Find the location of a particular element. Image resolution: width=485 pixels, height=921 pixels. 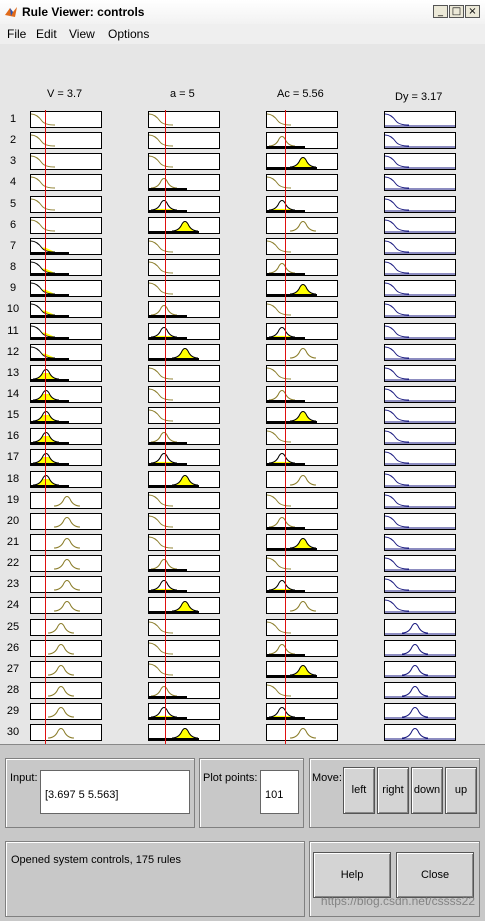

rule-number: 9 is located at coordinates (13, 288).